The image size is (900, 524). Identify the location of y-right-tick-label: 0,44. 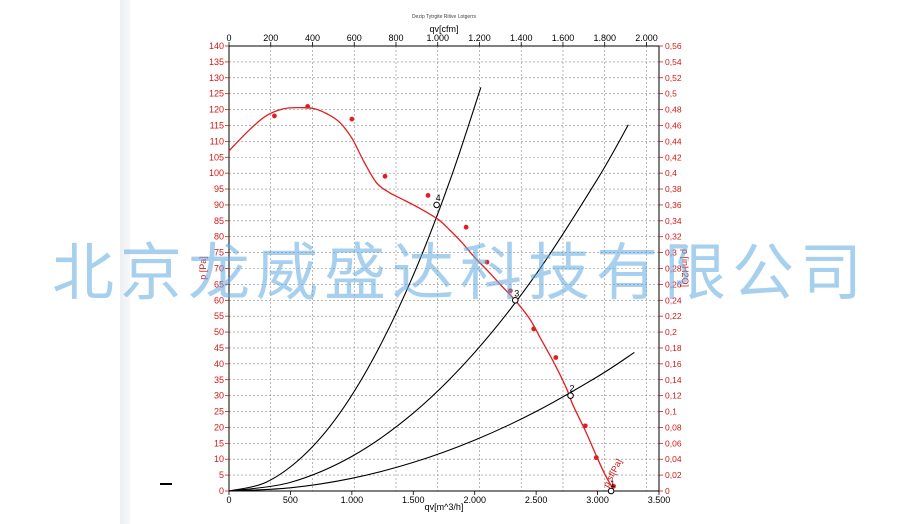
(673, 141).